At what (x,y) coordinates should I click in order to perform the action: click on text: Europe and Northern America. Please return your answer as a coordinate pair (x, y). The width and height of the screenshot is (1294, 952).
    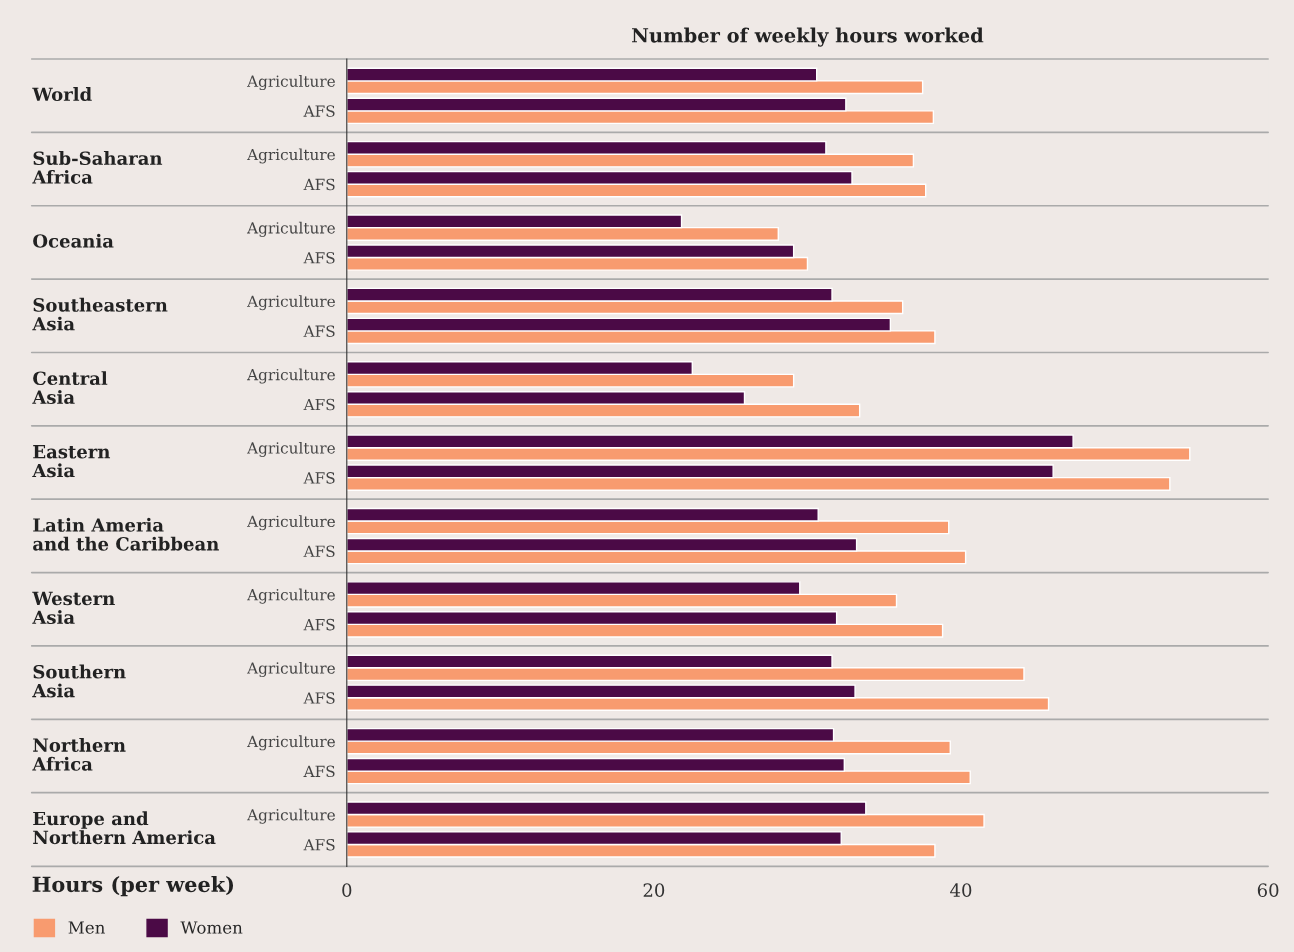
    Looking at the image, I should click on (124, 828).